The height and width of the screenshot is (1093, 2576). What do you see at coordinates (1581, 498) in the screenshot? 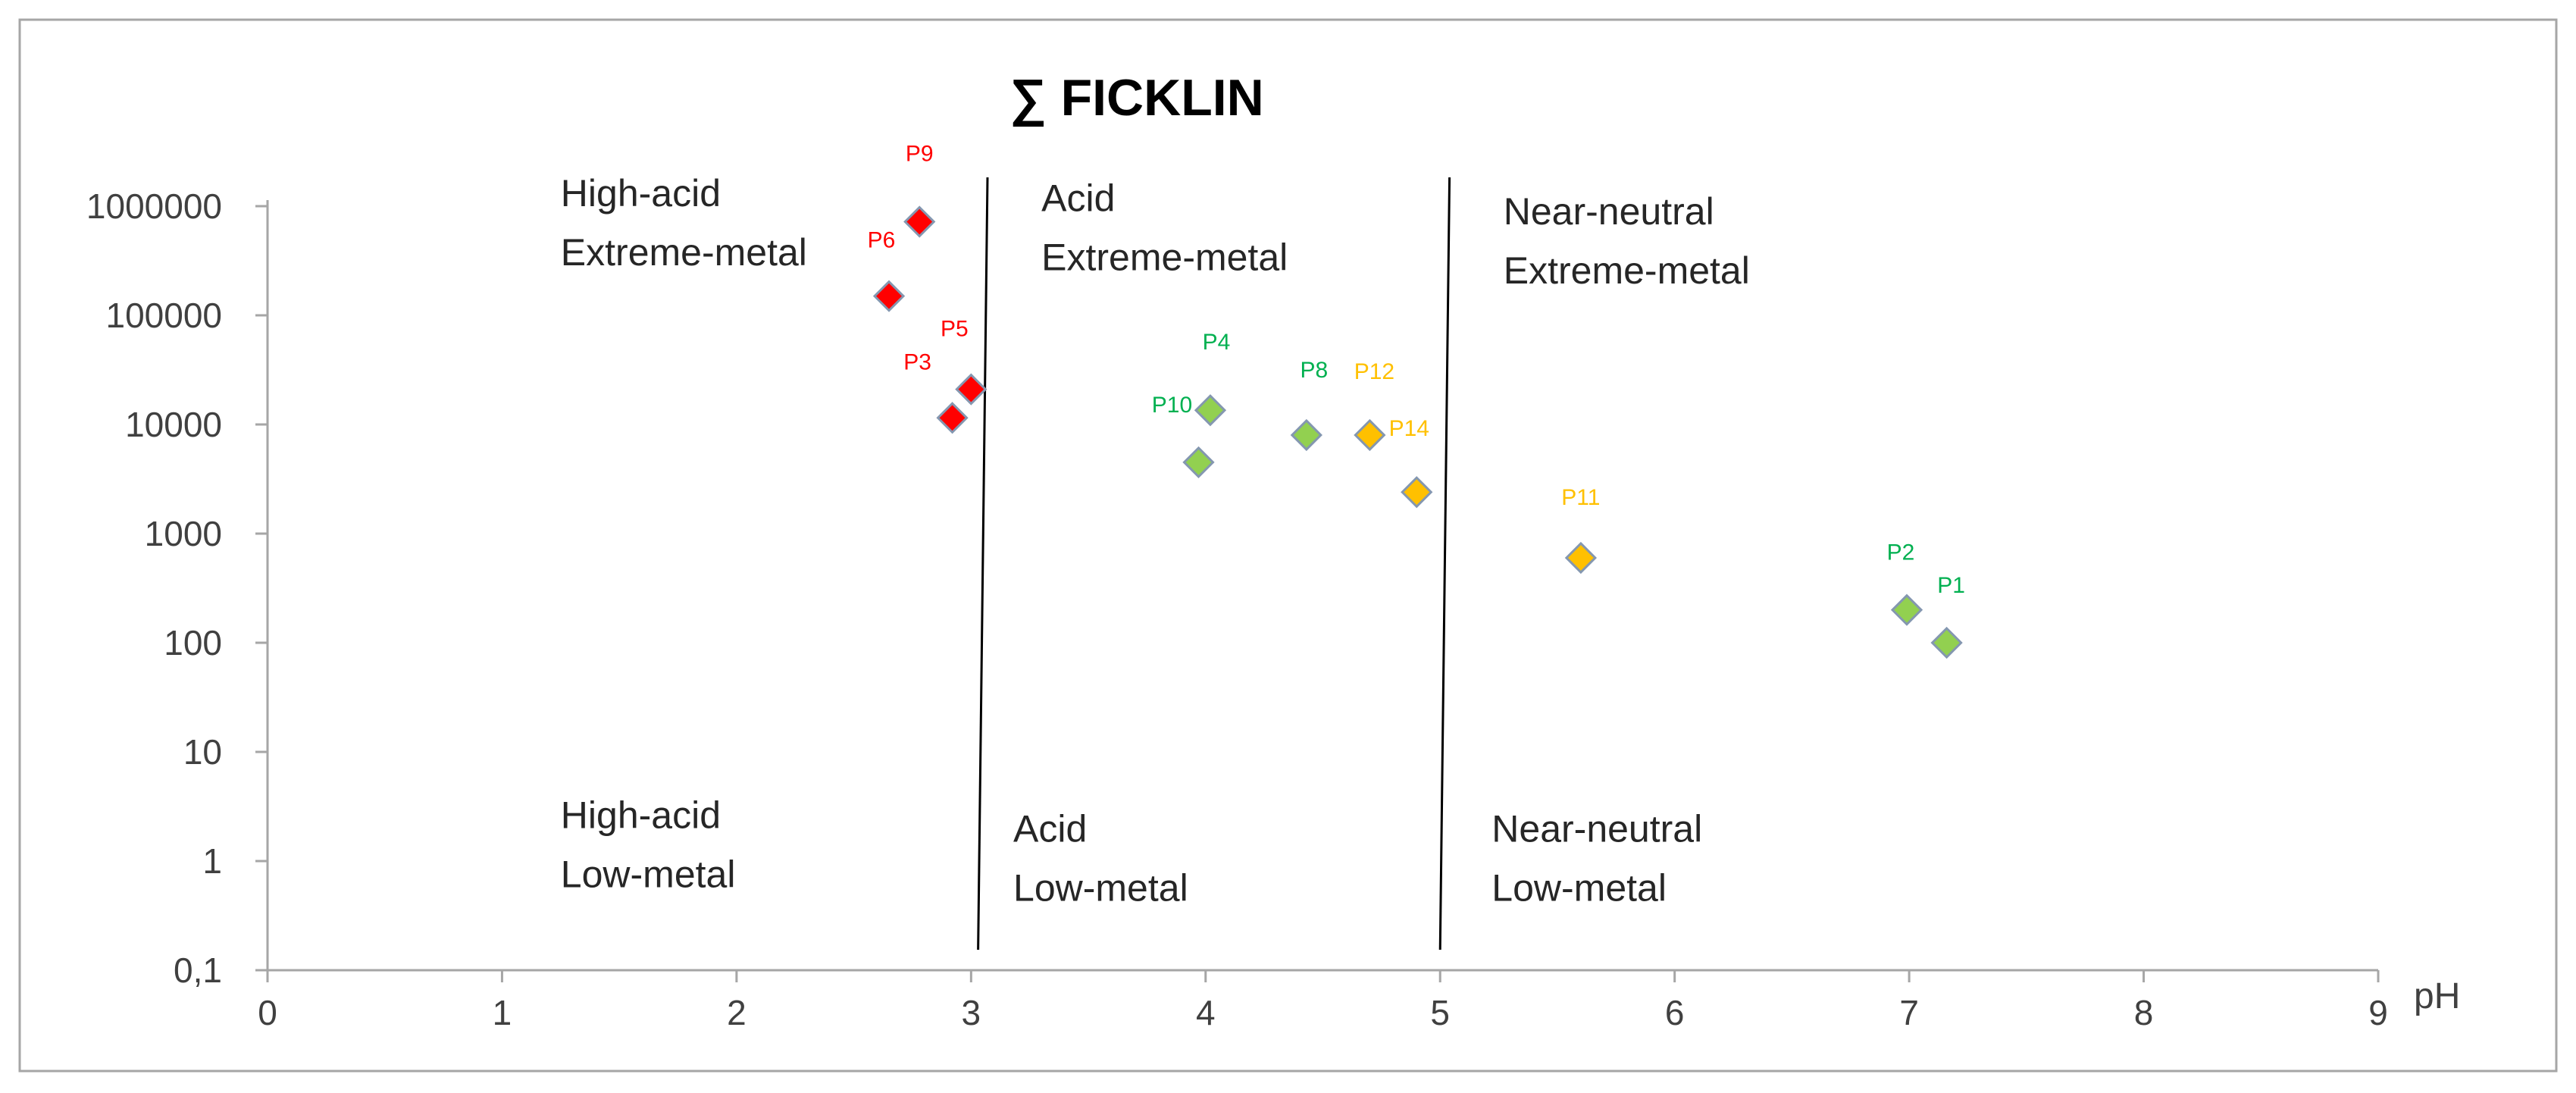
I see `data-label-p11: P11` at bounding box center [1581, 498].